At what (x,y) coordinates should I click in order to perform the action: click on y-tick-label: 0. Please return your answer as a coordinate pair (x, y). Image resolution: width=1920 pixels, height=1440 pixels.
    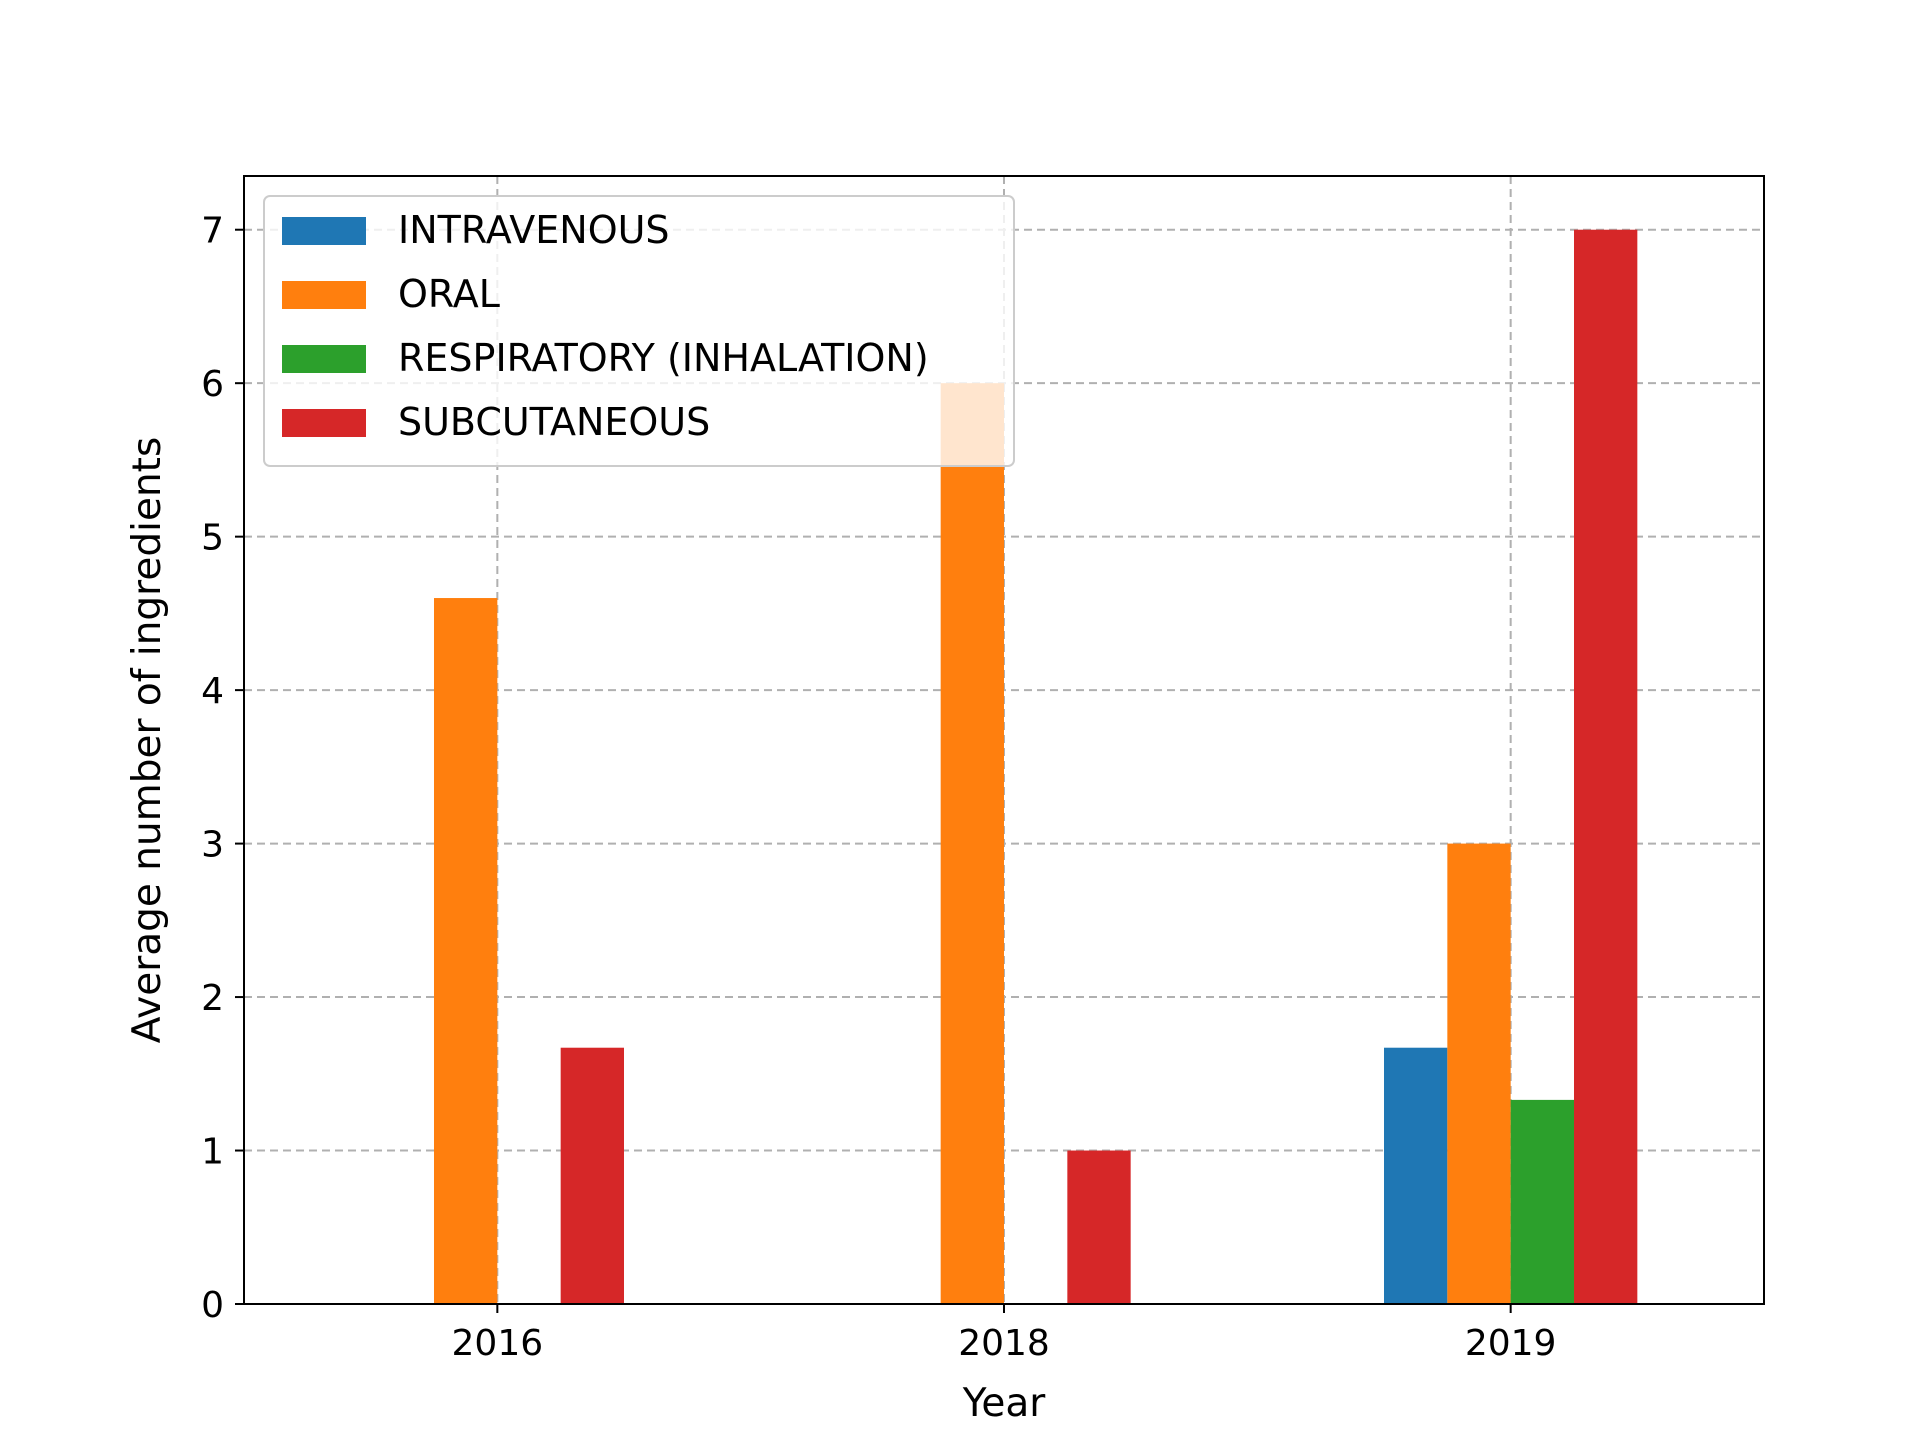
    Looking at the image, I should click on (212, 1305).